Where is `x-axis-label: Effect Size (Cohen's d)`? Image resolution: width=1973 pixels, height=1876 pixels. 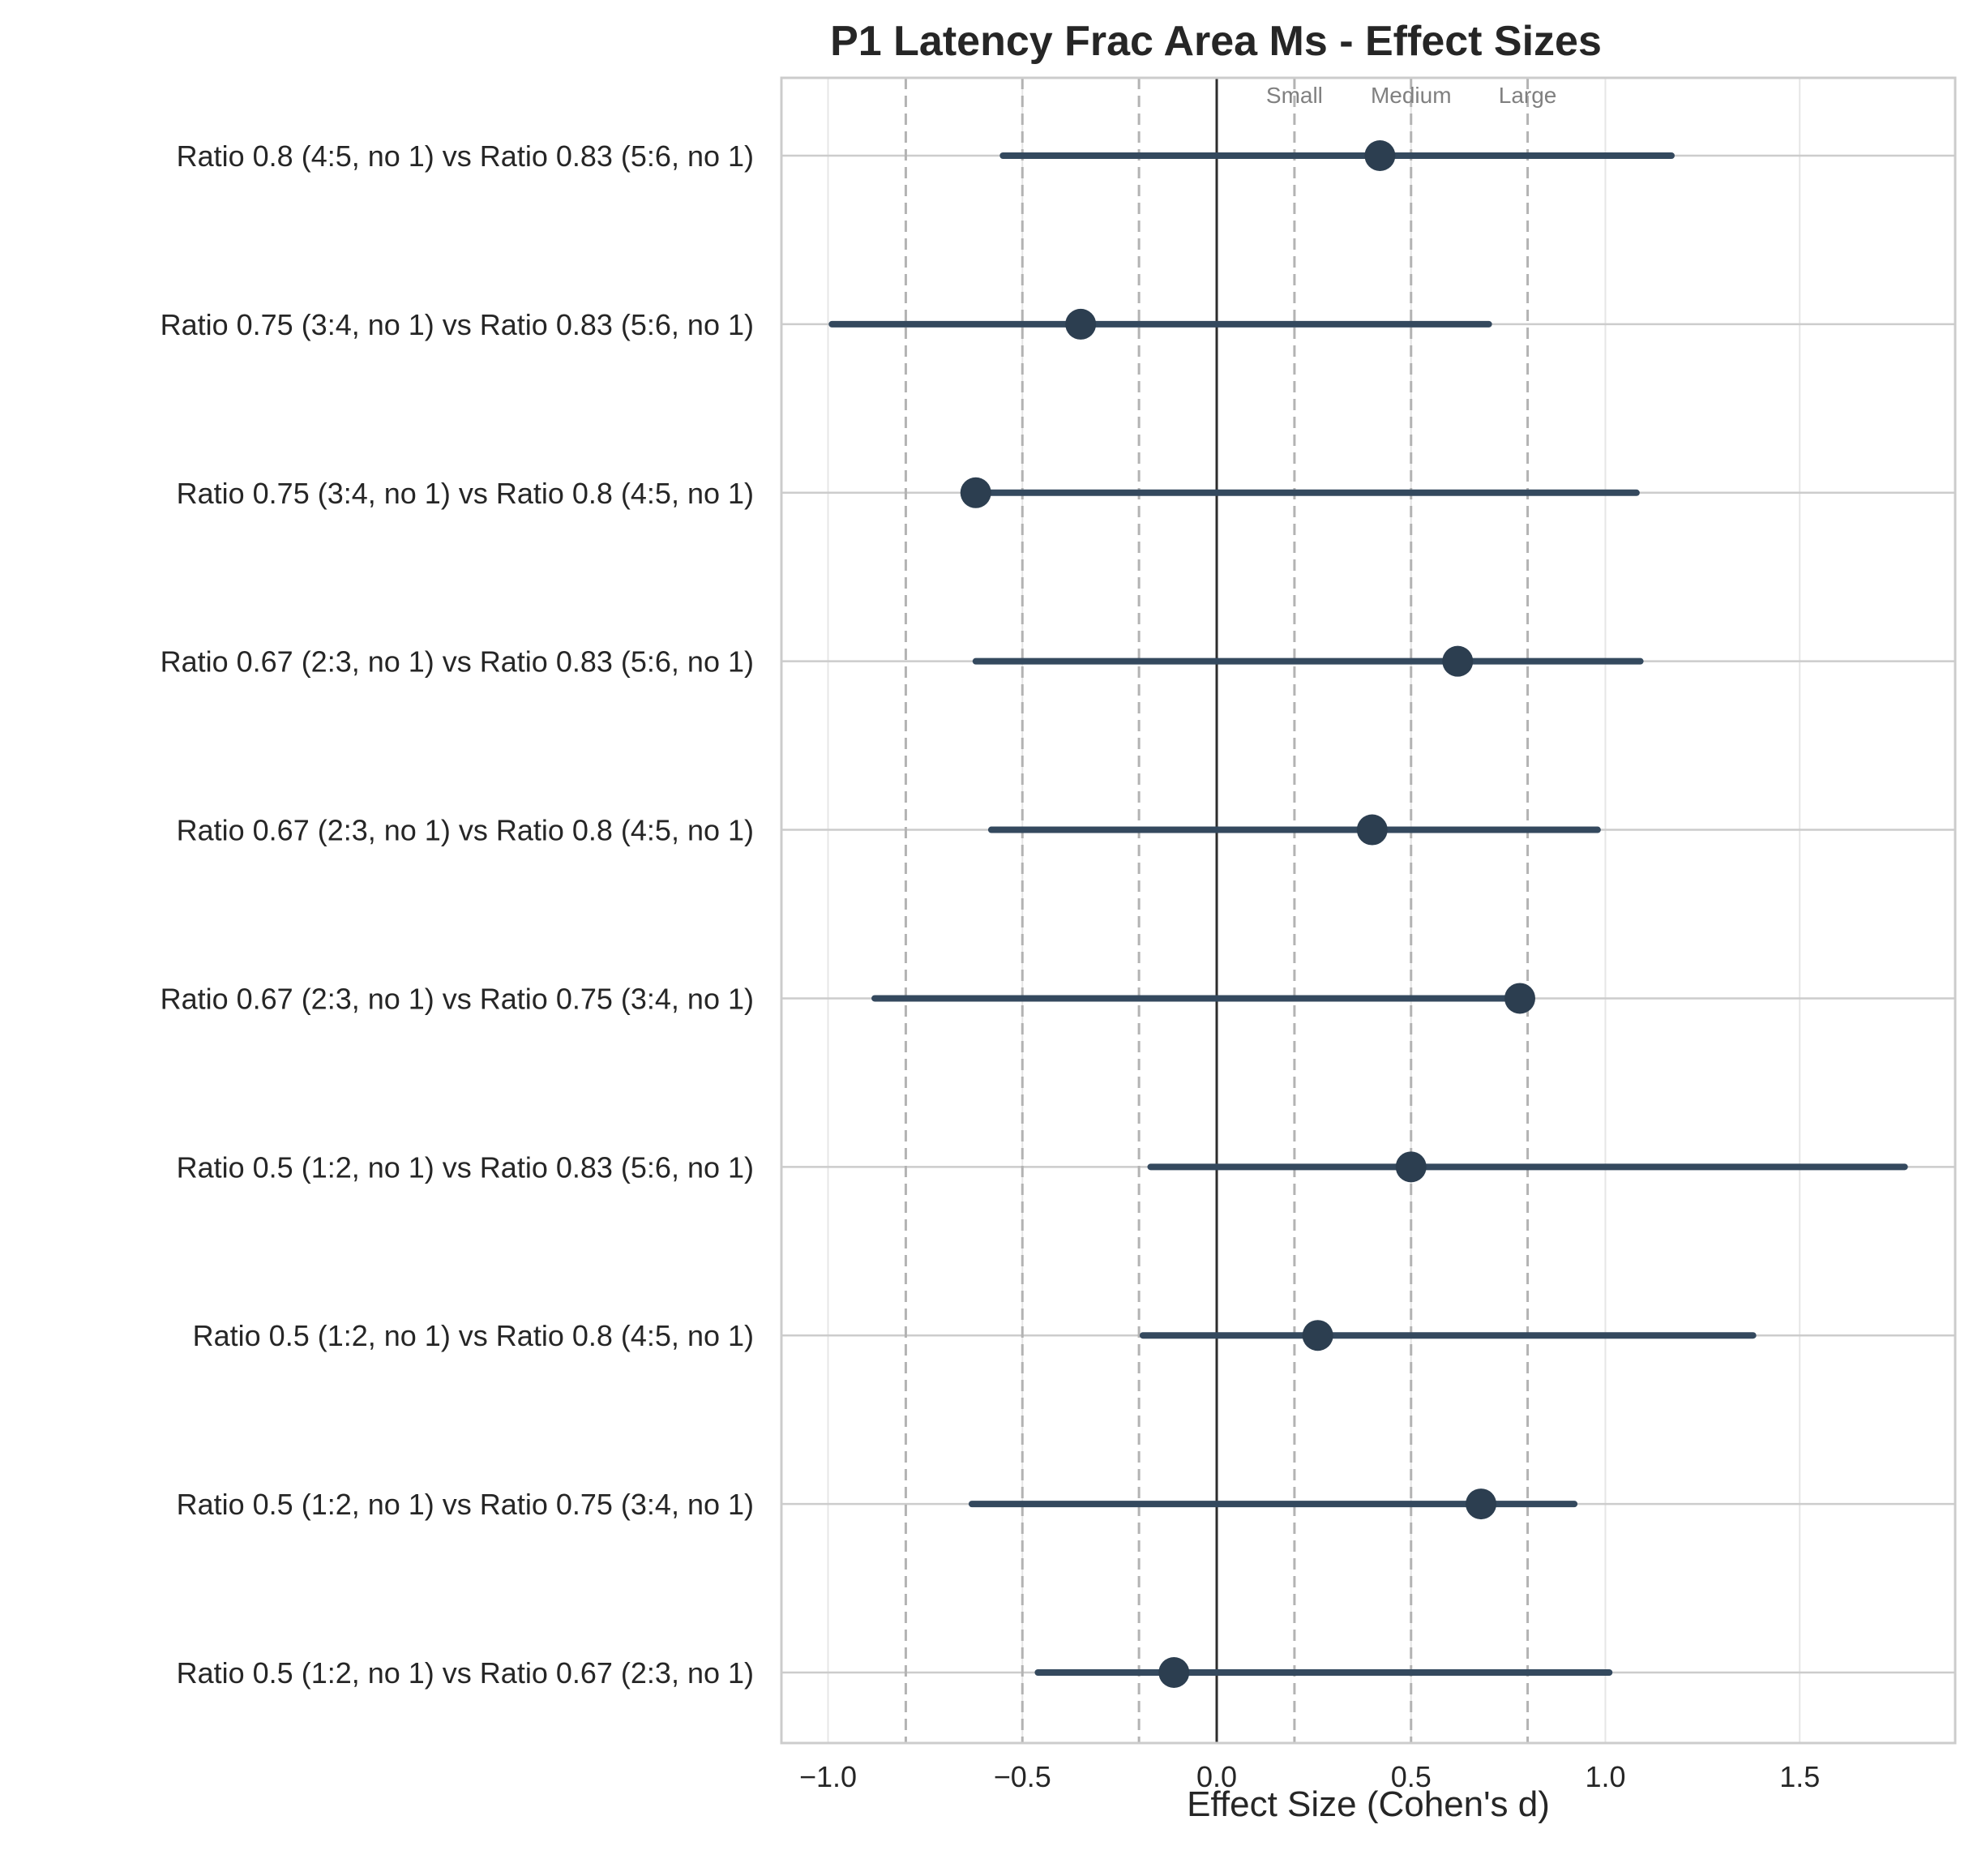
x-axis-label: Effect Size (Cohen's d) is located at coordinates (1368, 1804).